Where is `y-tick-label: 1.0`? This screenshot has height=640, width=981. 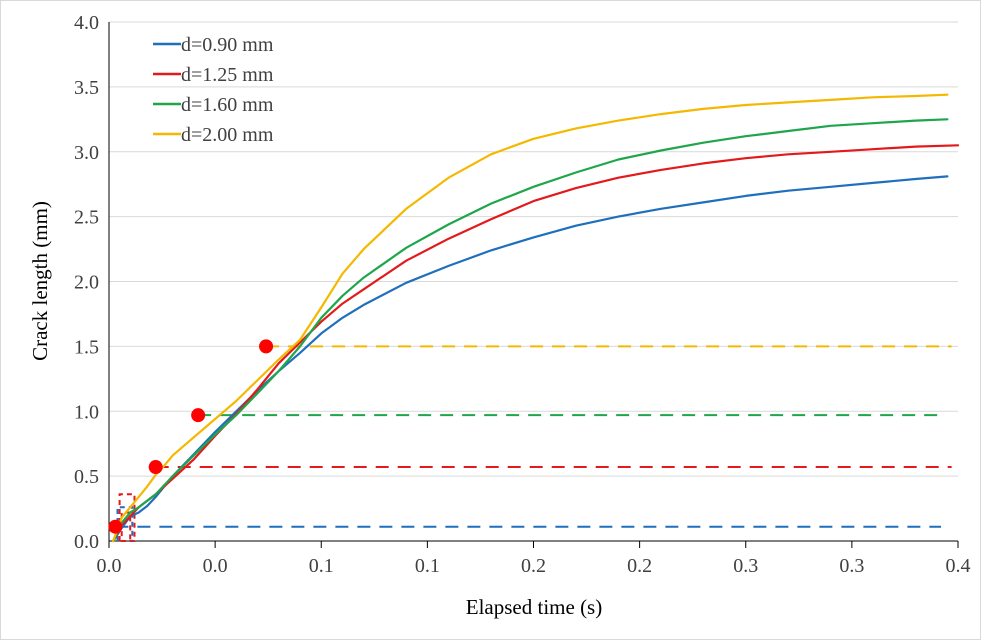
y-tick-label: 1.0 is located at coordinates (86, 412).